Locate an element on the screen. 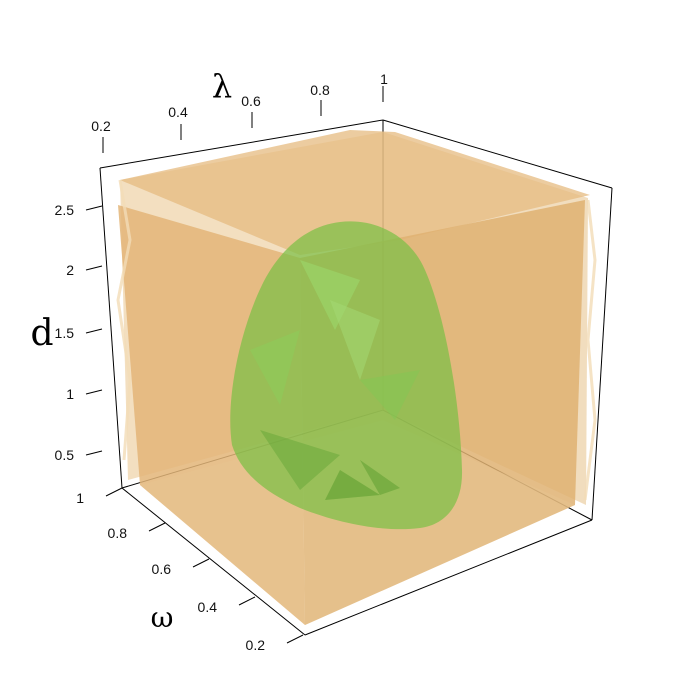  omega-tick-label: 0.4 is located at coordinates (208, 607).